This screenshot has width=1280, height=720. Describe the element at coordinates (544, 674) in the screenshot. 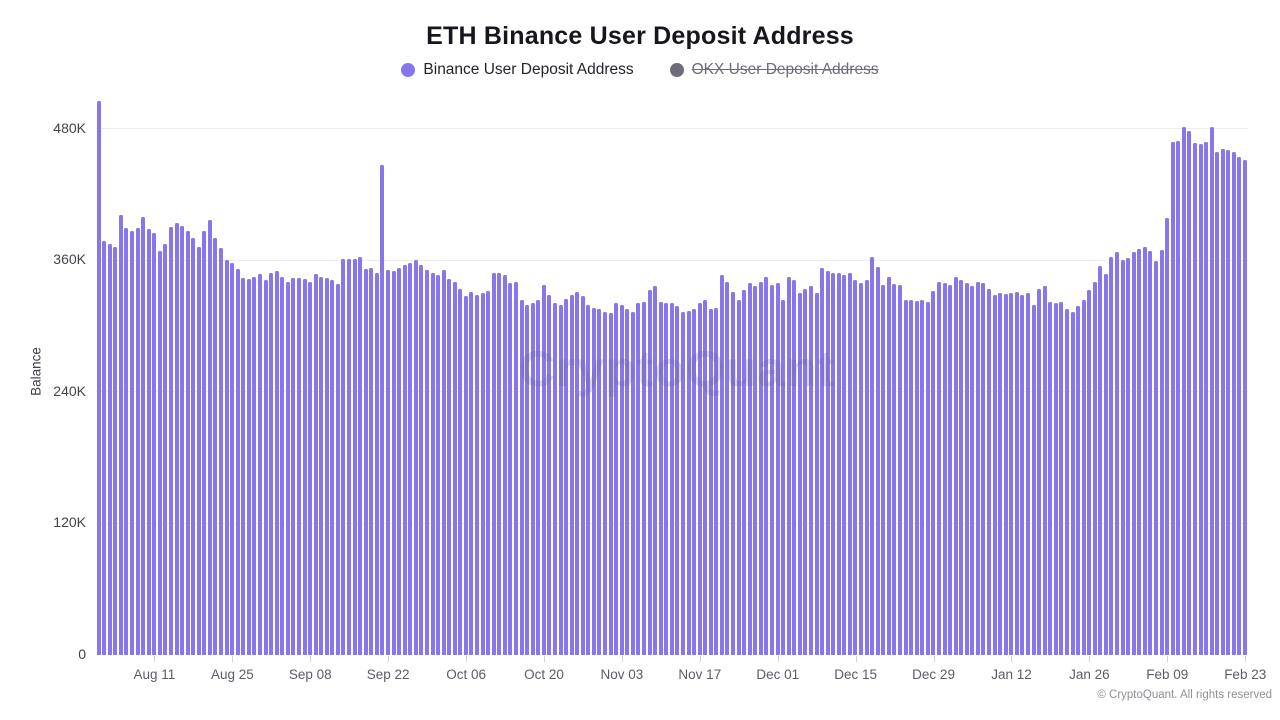

I see `x-tick-label: Oct 20` at that location.